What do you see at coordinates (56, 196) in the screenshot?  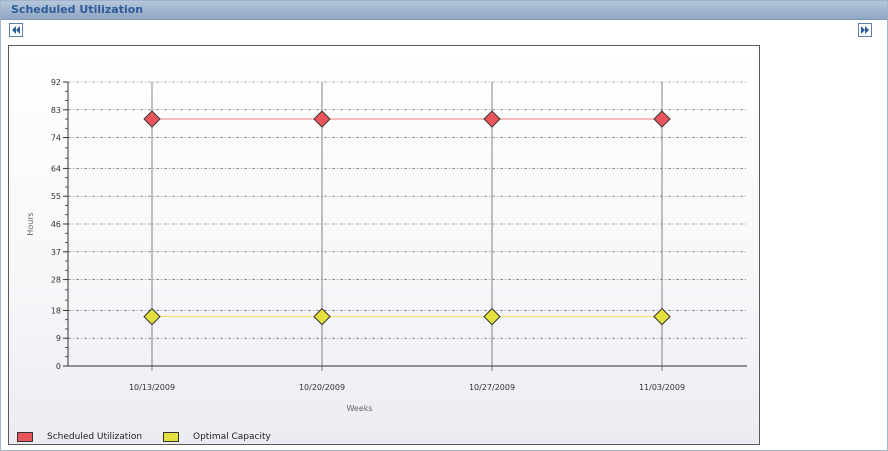 I see `y-tick-label: 55` at bounding box center [56, 196].